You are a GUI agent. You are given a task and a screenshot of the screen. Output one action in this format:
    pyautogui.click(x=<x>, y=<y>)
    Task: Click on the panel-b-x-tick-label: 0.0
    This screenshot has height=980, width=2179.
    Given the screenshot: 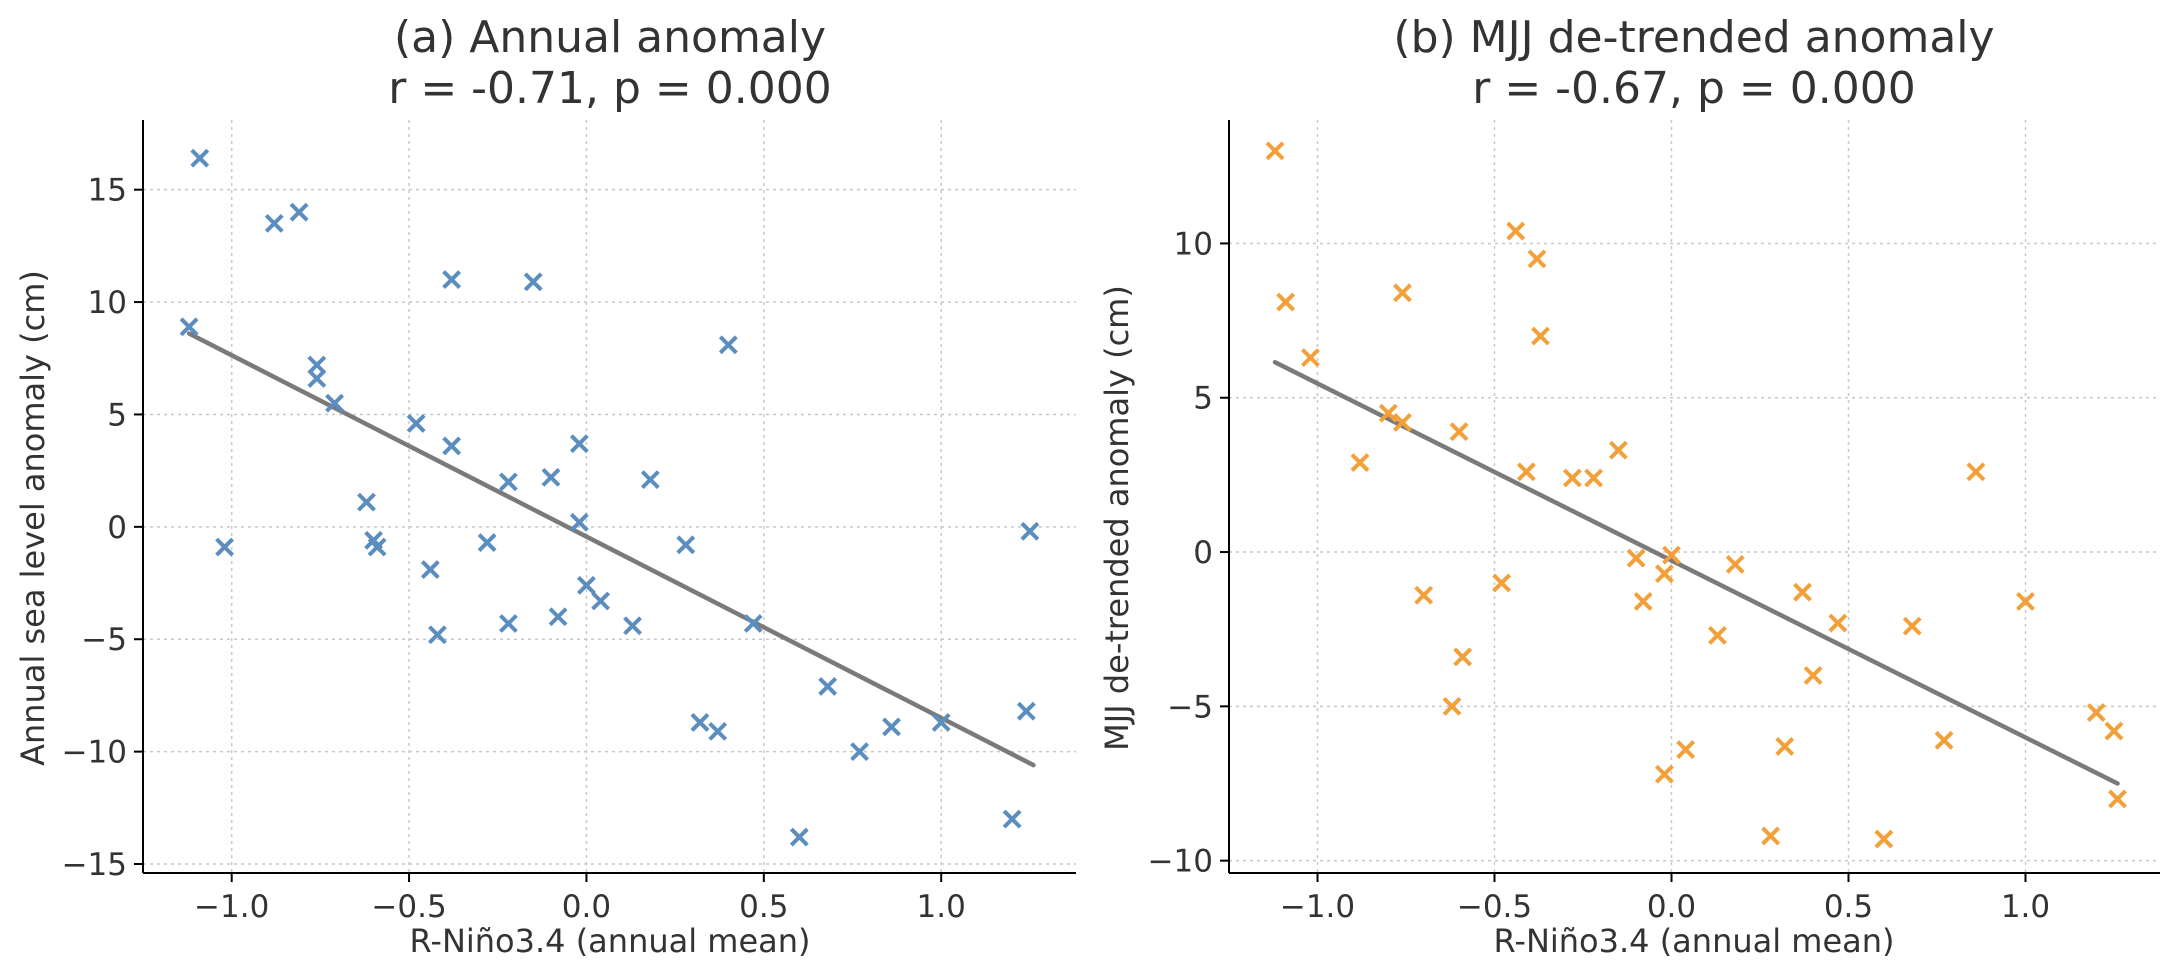 What is the action you would take?
    pyautogui.click(x=1671, y=907)
    